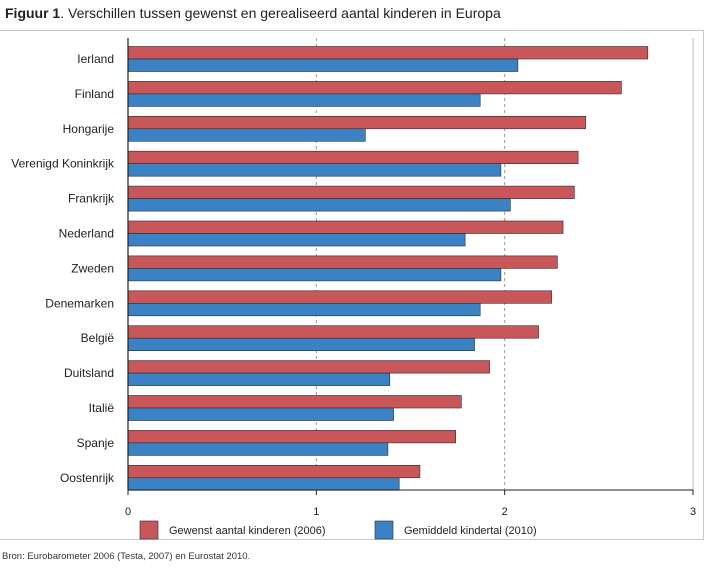 This screenshot has height=572, width=705. I want to click on category-label: Ierland, so click(95, 59).